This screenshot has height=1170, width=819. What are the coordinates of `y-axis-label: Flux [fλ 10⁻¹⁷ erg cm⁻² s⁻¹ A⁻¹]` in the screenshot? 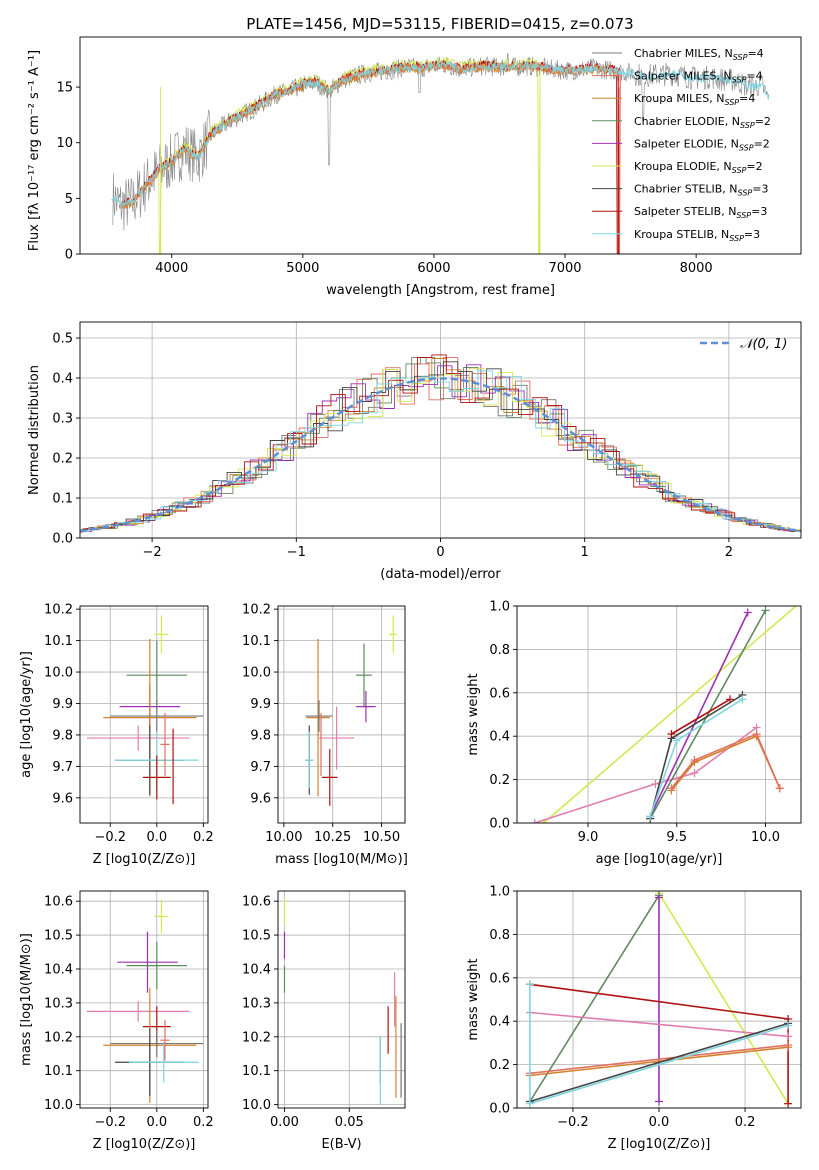 It's located at (34, 150).